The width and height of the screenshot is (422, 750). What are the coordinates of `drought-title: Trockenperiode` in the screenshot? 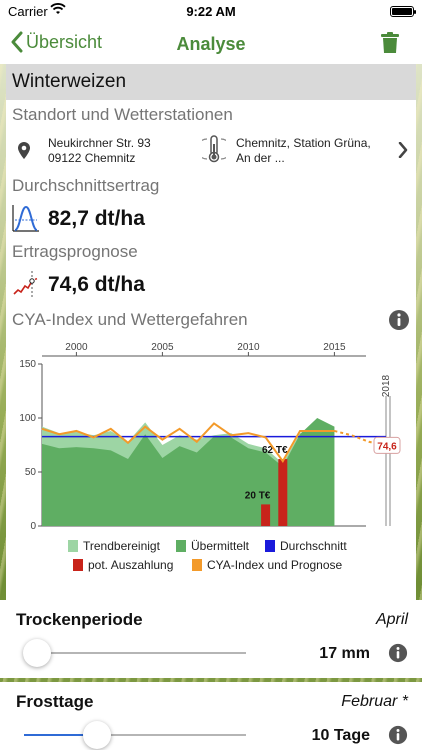 It's located at (79, 619).